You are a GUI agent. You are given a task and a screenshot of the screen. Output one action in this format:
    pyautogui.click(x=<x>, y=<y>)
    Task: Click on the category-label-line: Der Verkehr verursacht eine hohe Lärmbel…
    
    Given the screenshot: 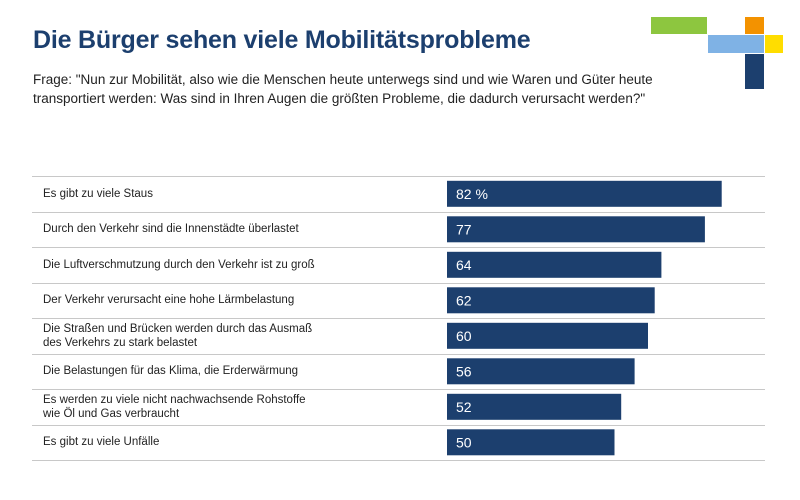 What is the action you would take?
    pyautogui.click(x=169, y=300)
    